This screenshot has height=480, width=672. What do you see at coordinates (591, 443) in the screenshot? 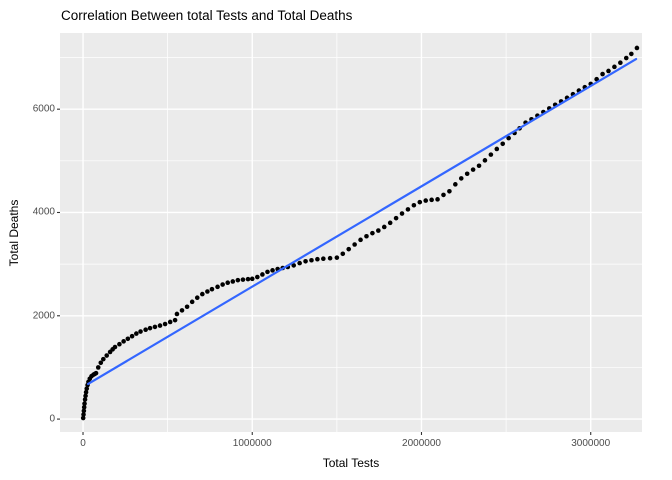
I see `x-tick-label: 3000000` at bounding box center [591, 443].